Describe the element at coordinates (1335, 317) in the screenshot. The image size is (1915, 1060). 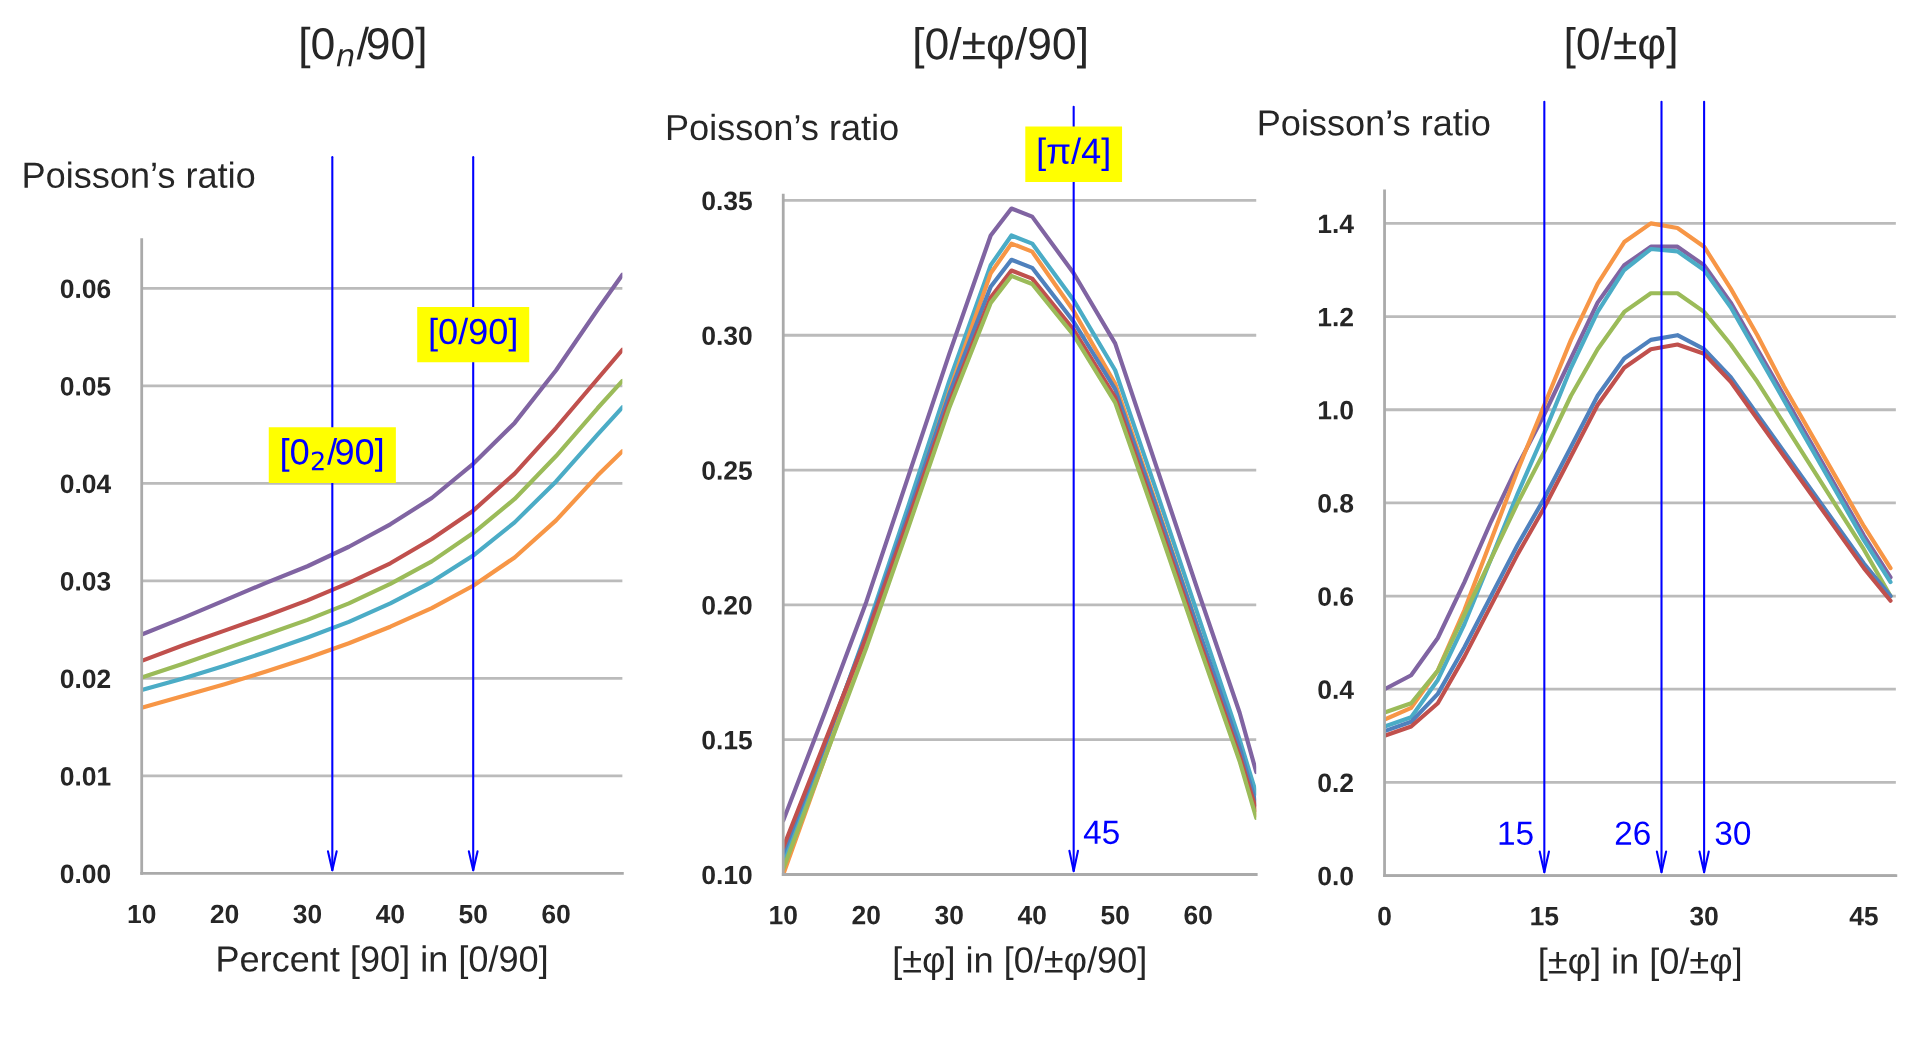
I see `y-tick-label: 1.2` at that location.